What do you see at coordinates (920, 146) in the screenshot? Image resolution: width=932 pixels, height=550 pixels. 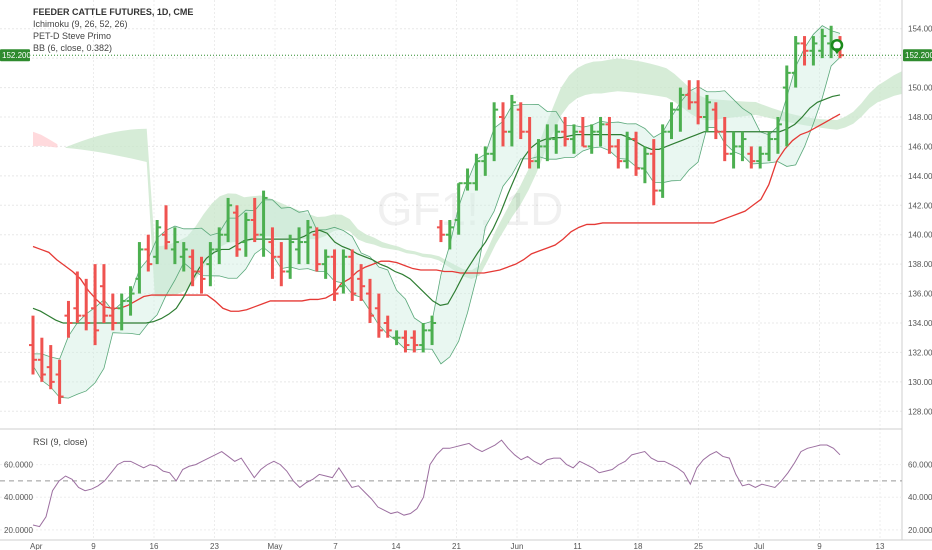 I see `price-tick-label: 146.000` at bounding box center [920, 146].